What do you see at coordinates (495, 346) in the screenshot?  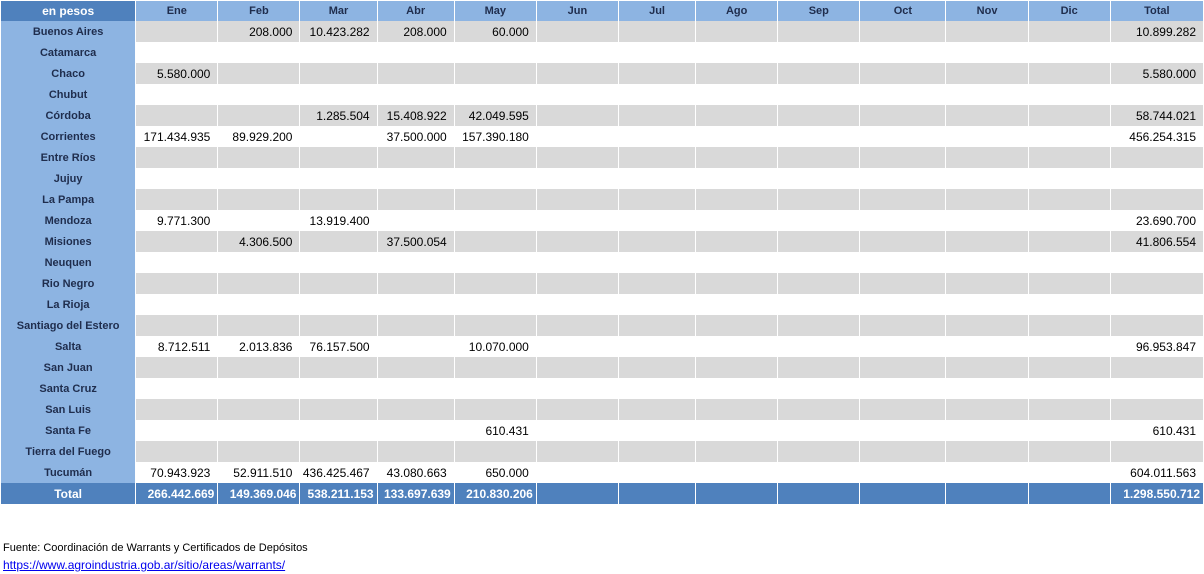 I see `table-cell: 10.070.000` at bounding box center [495, 346].